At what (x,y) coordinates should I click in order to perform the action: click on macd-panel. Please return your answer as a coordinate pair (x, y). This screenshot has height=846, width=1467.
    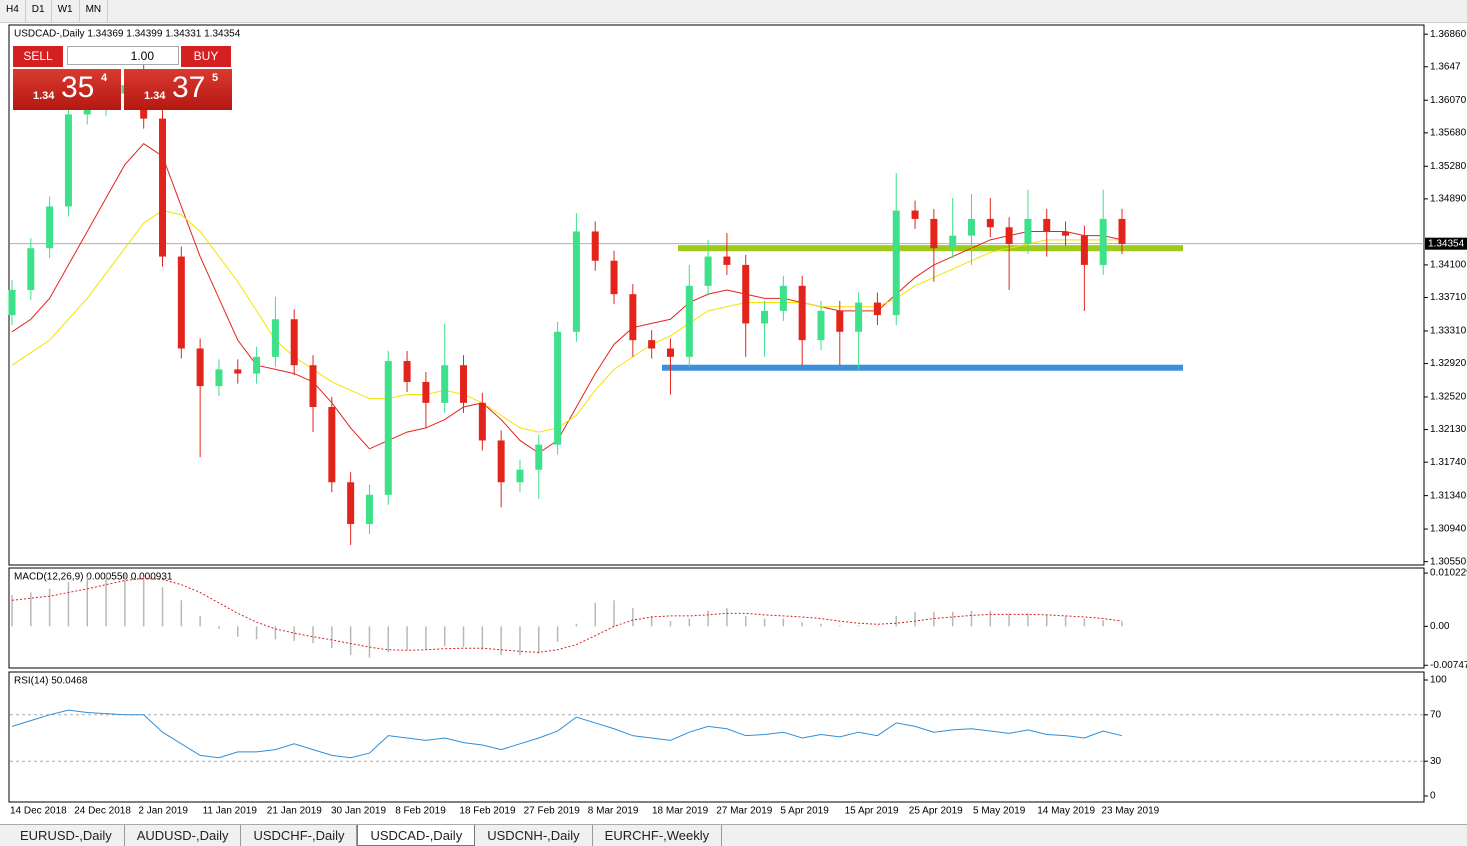
    Looking at the image, I should click on (716, 618).